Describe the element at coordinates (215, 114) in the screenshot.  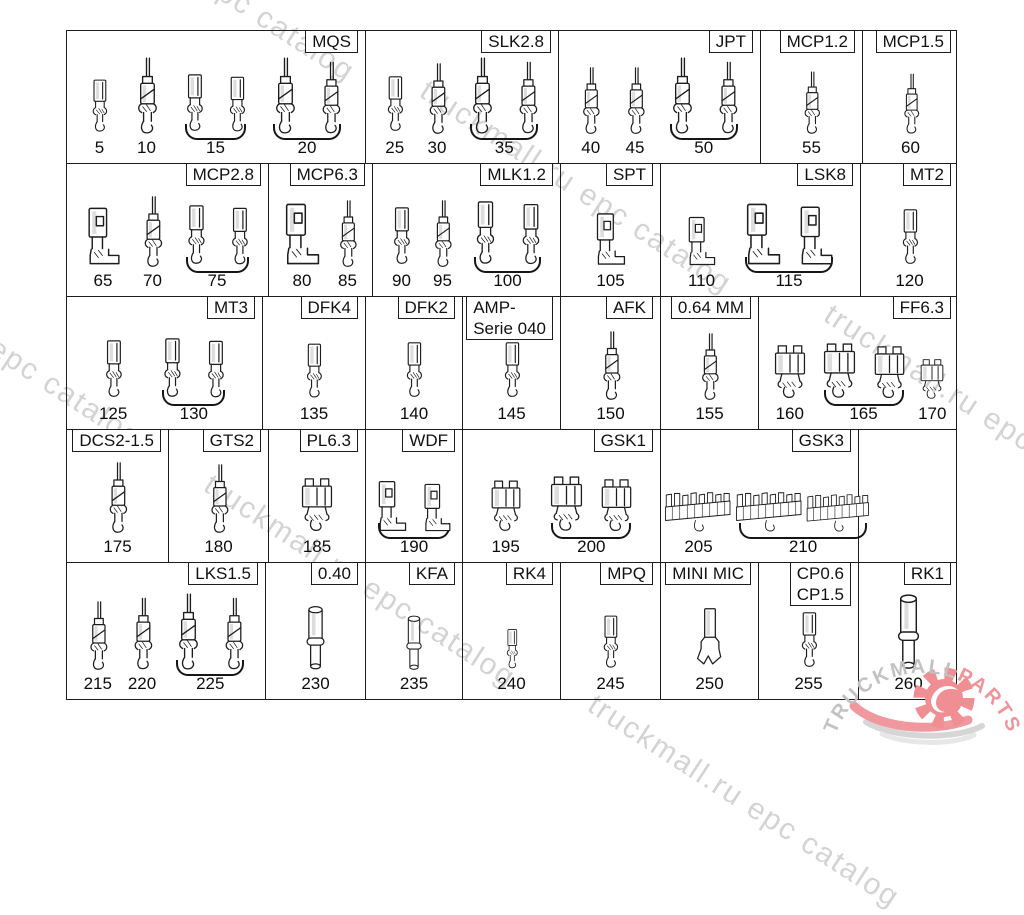
I see `catalog-item: 15` at that location.